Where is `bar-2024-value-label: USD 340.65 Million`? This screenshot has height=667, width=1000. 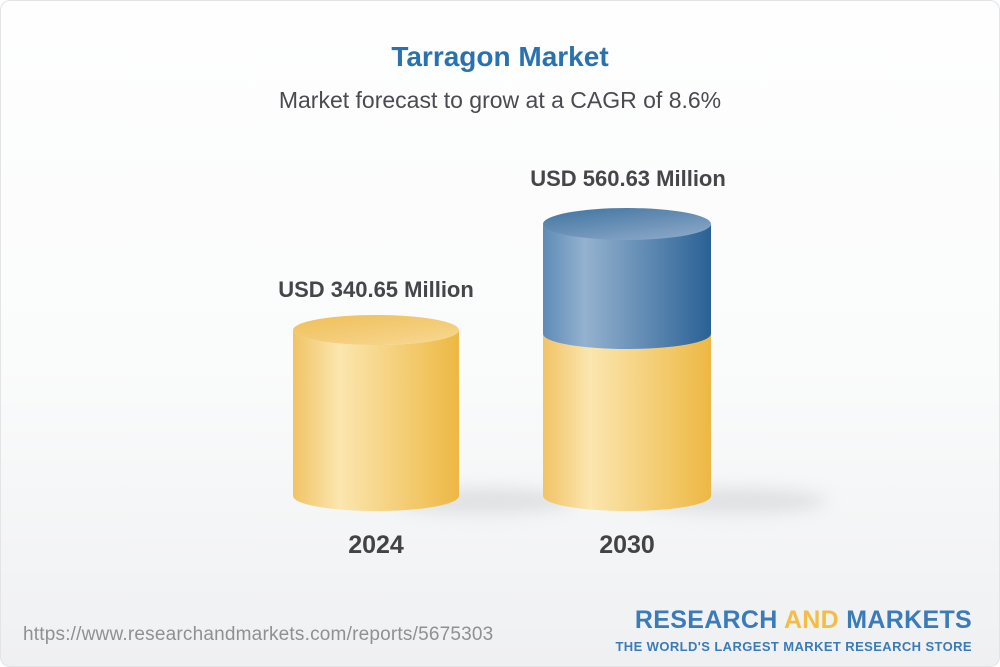 bar-2024-value-label: USD 340.65 Million is located at coordinates (376, 289).